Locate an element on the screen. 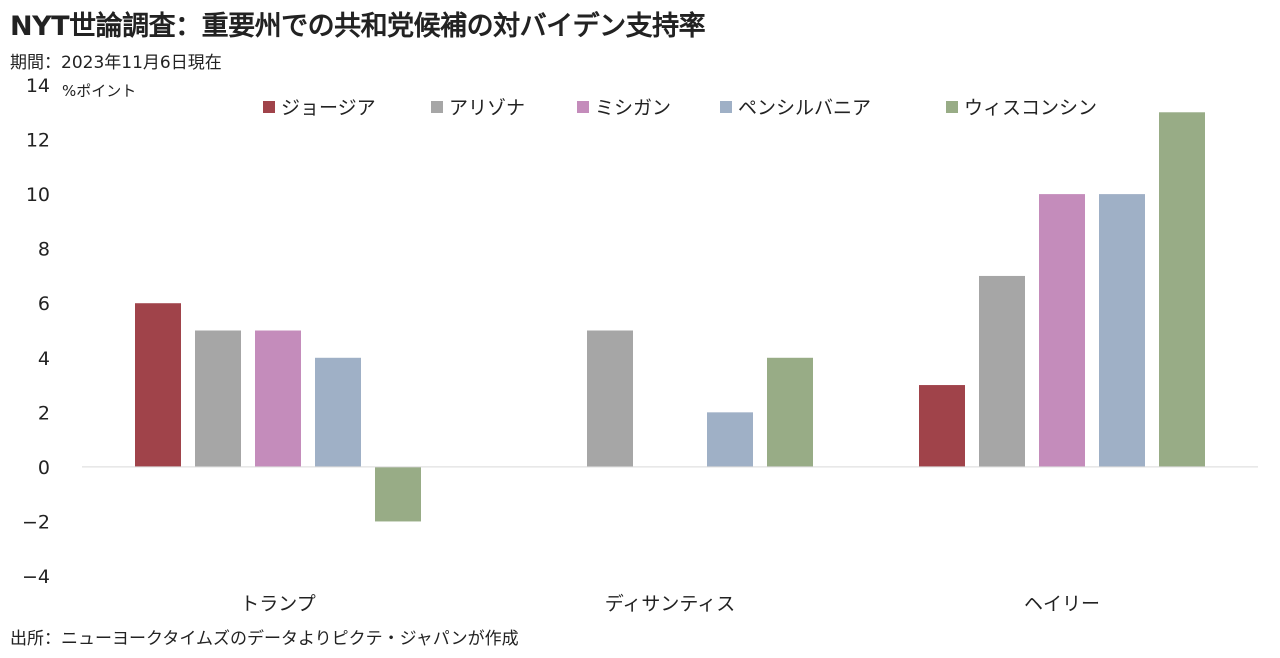 The image size is (1280, 658). y-tick-label: 4 is located at coordinates (44, 359).